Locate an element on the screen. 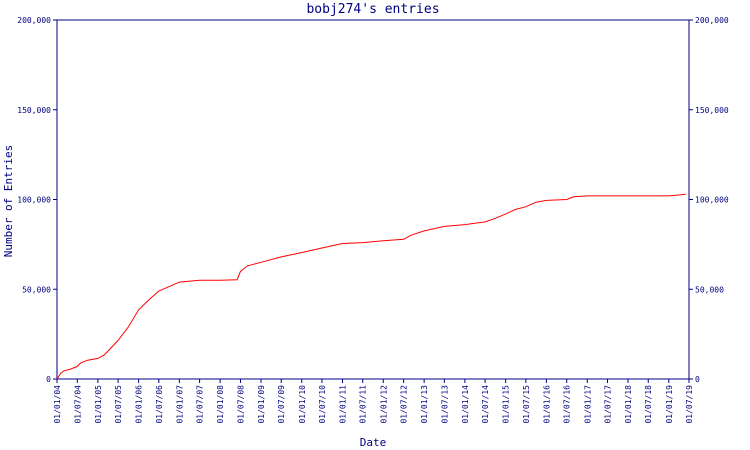  x-tick-label: 01/07/16 is located at coordinates (567, 404).